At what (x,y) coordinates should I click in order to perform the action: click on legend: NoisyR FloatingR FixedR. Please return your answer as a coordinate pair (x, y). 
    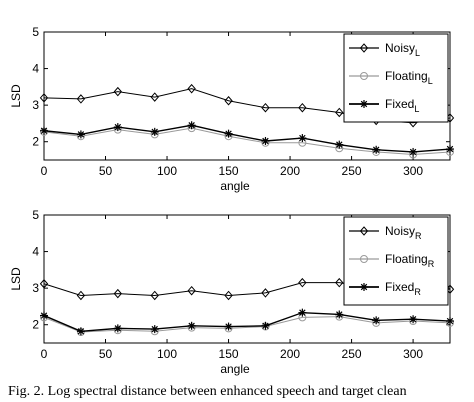
    Looking at the image, I should click on (396, 261).